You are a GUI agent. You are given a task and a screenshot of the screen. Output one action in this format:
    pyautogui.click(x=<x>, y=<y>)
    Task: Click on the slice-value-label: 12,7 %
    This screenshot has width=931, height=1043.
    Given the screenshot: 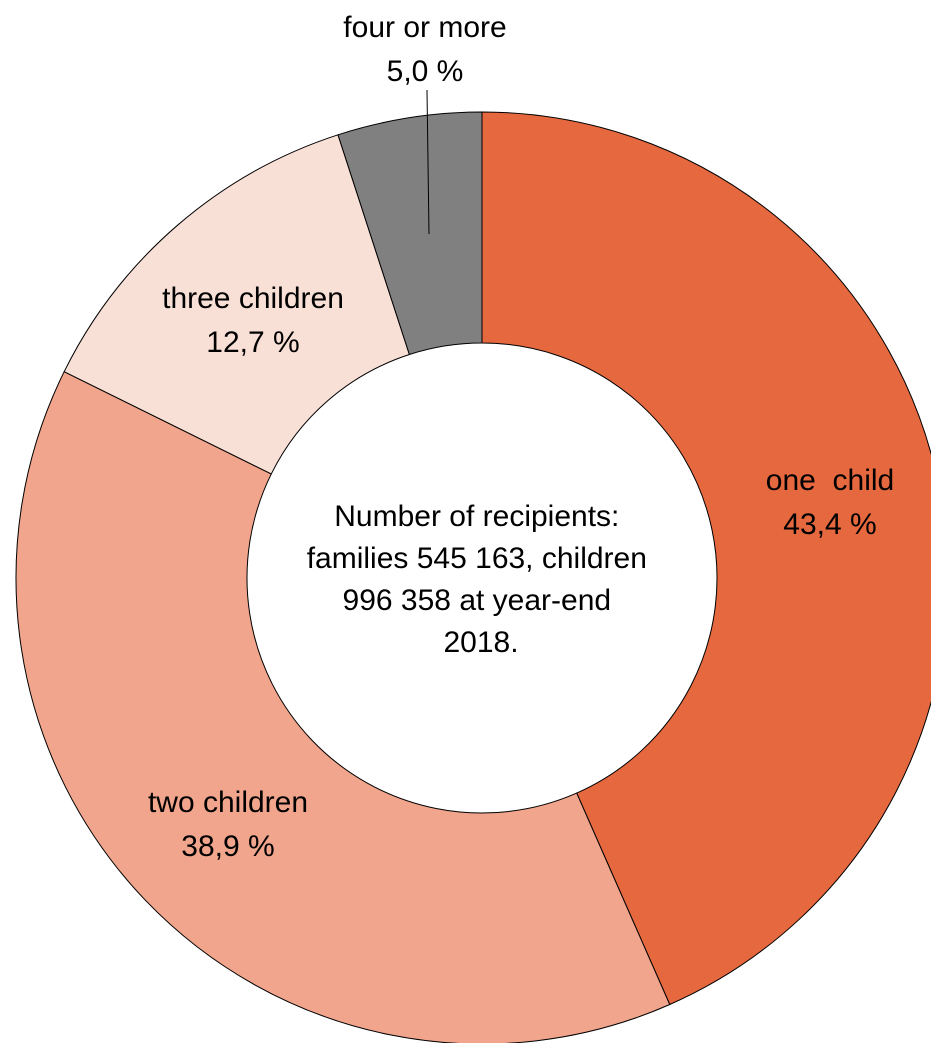 What is the action you would take?
    pyautogui.click(x=252, y=342)
    